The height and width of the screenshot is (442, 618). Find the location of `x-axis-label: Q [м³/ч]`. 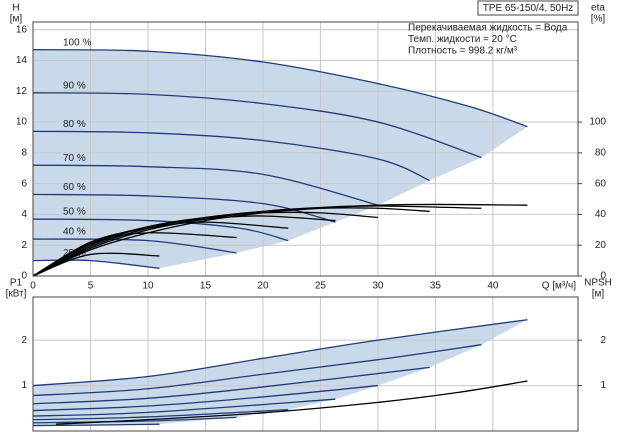

x-axis-label: Q [м³/ч] is located at coordinates (559, 286).